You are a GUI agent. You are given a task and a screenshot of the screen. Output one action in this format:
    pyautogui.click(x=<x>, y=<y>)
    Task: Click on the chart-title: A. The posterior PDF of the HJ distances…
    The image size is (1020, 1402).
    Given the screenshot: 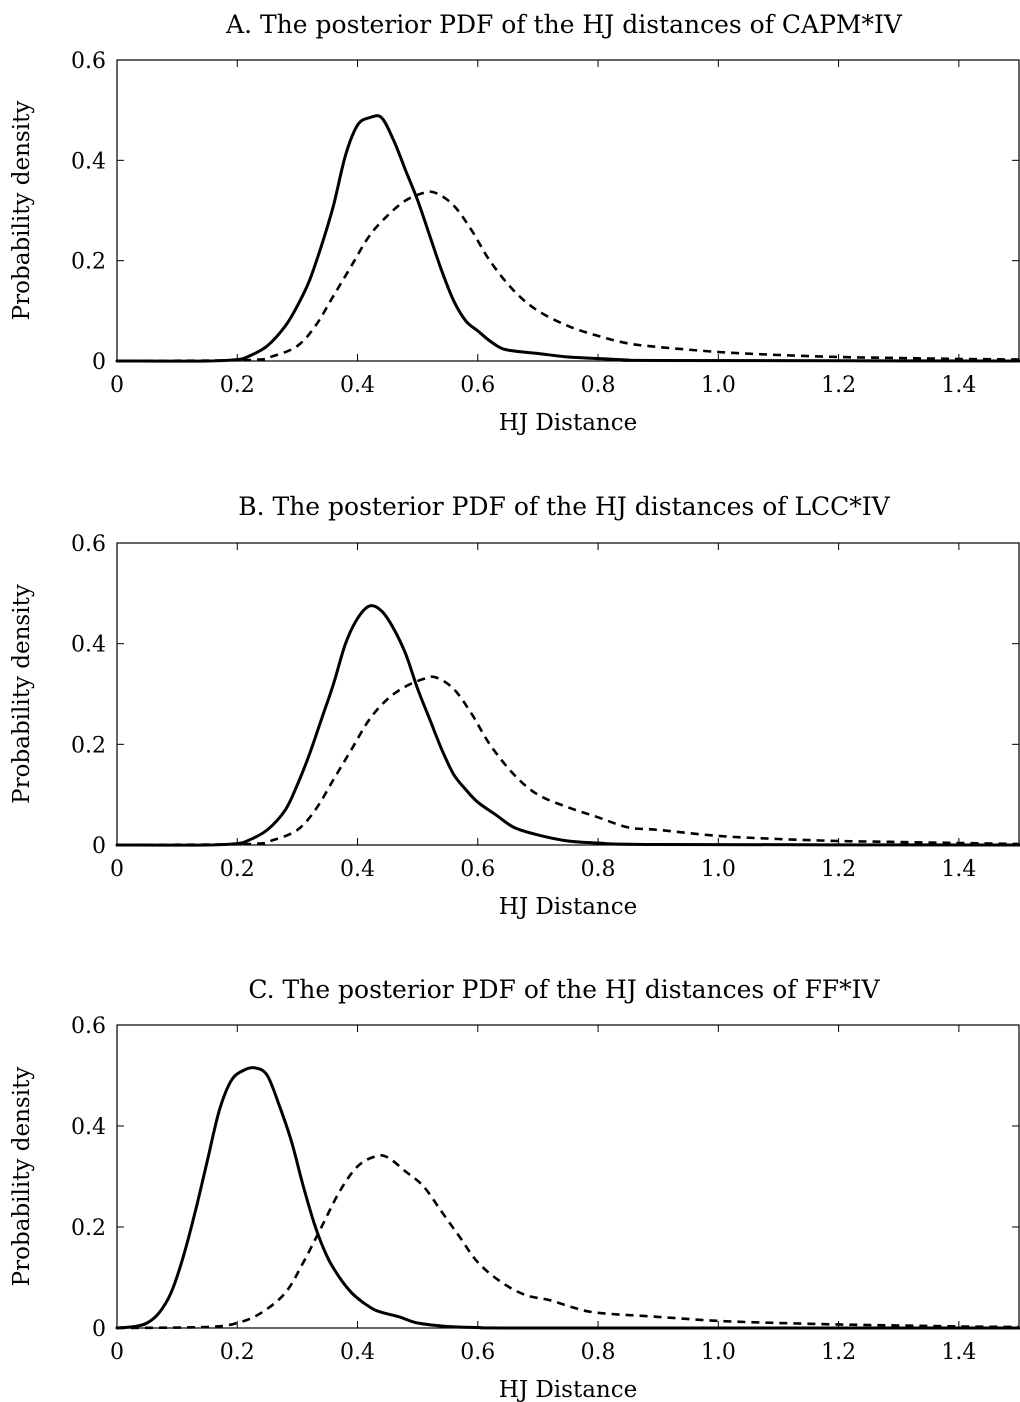 What is the action you would take?
    pyautogui.click(x=564, y=24)
    